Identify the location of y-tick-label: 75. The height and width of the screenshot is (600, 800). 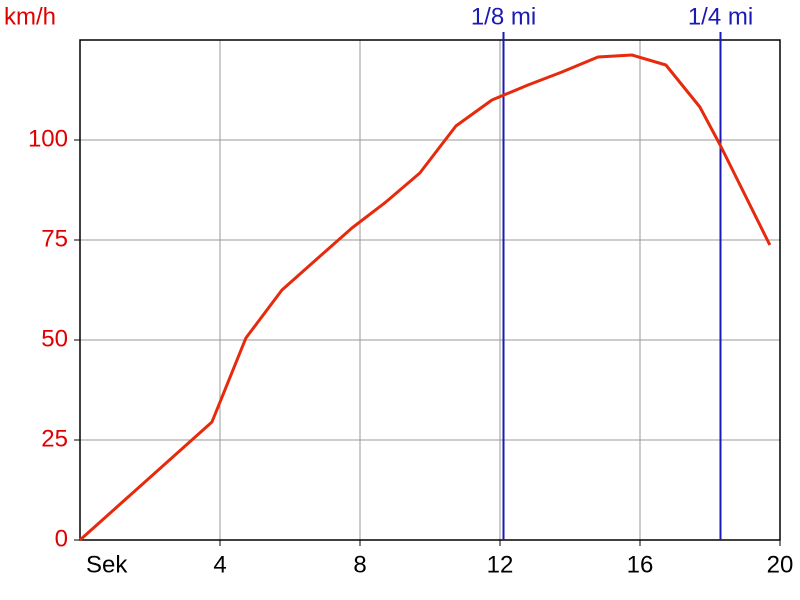
(54, 238).